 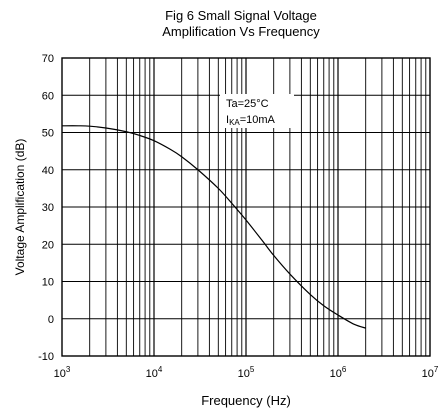 I want to click on annotation-temperature: Ta=25°C, so click(x=247, y=104).